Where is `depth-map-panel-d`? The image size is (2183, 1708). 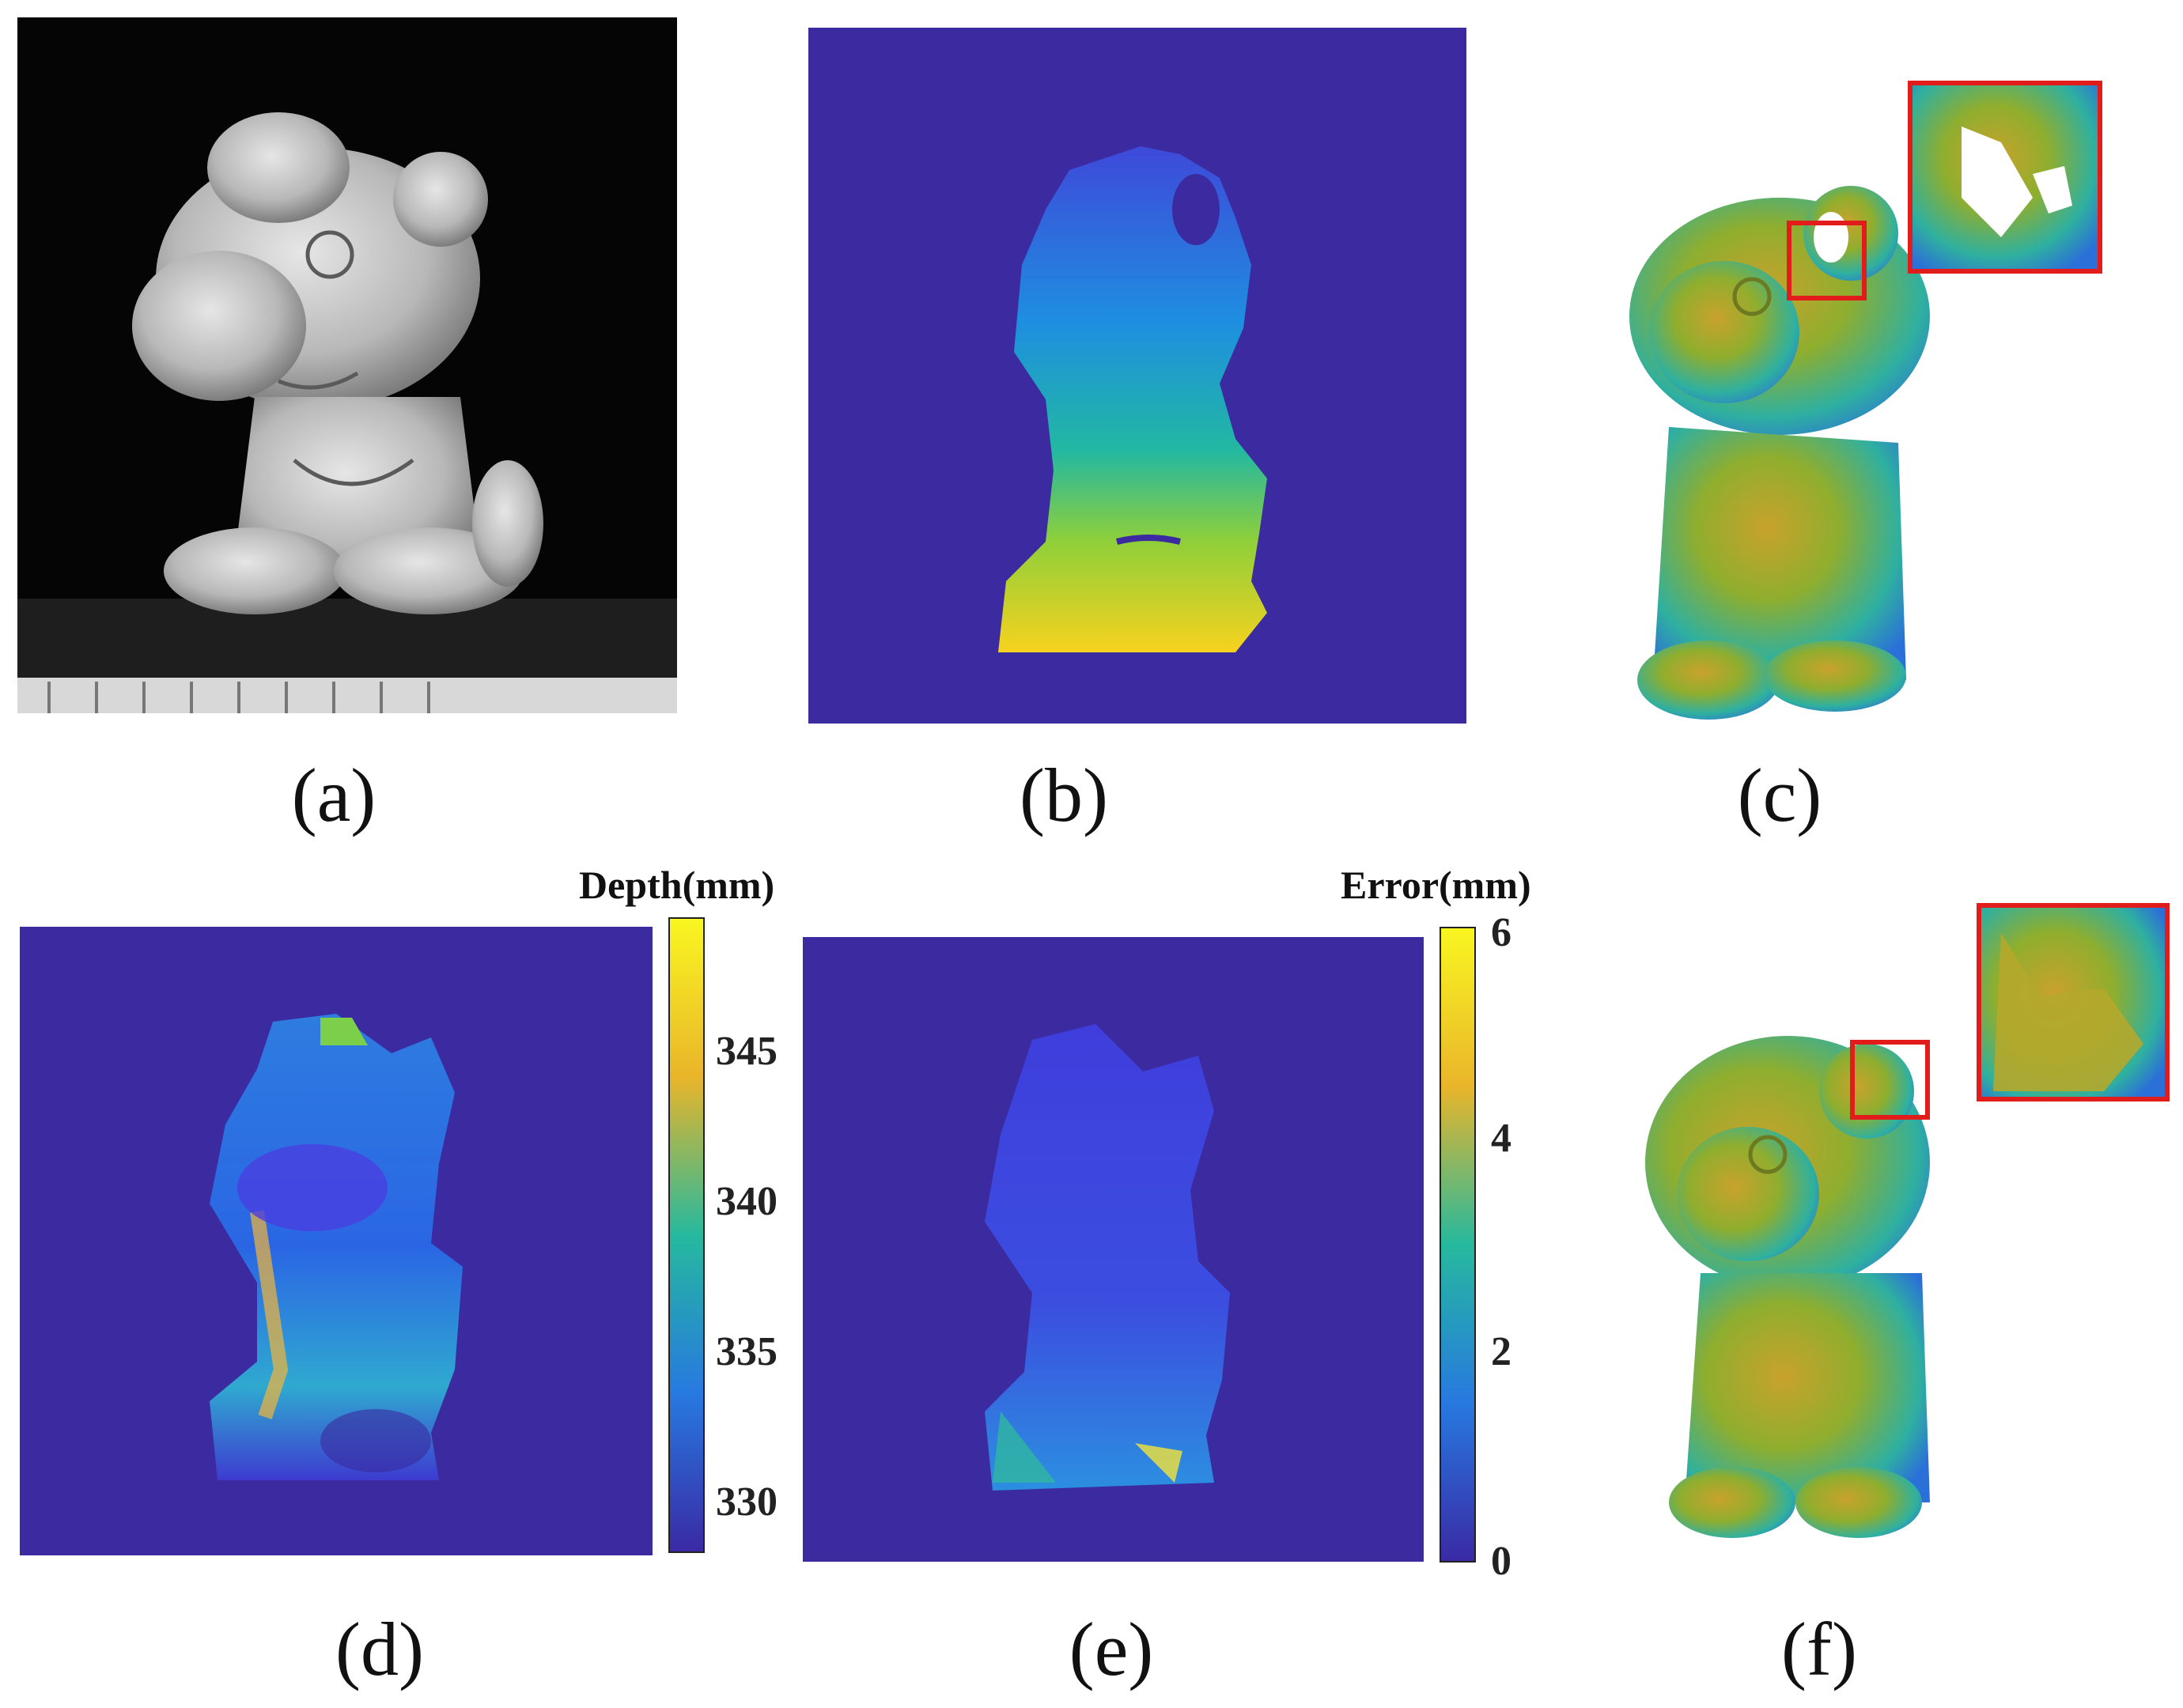 depth-map-panel-d is located at coordinates (336, 1241).